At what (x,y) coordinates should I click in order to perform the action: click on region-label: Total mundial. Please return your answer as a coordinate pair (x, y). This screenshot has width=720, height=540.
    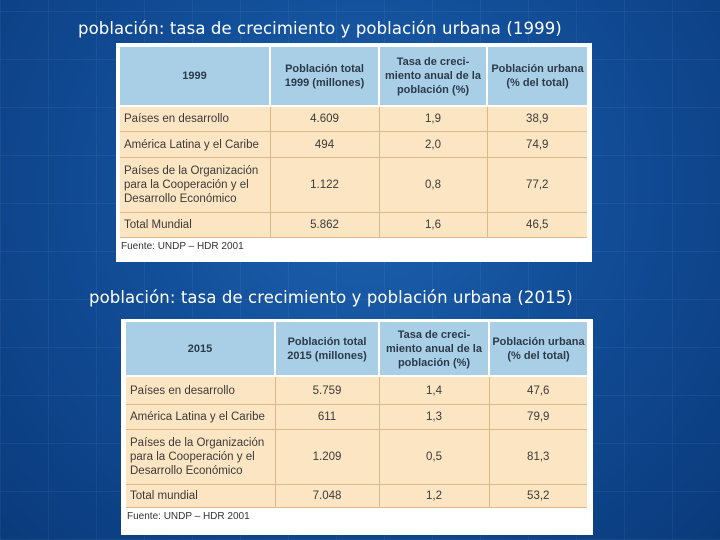
    Looking at the image, I should click on (201, 496).